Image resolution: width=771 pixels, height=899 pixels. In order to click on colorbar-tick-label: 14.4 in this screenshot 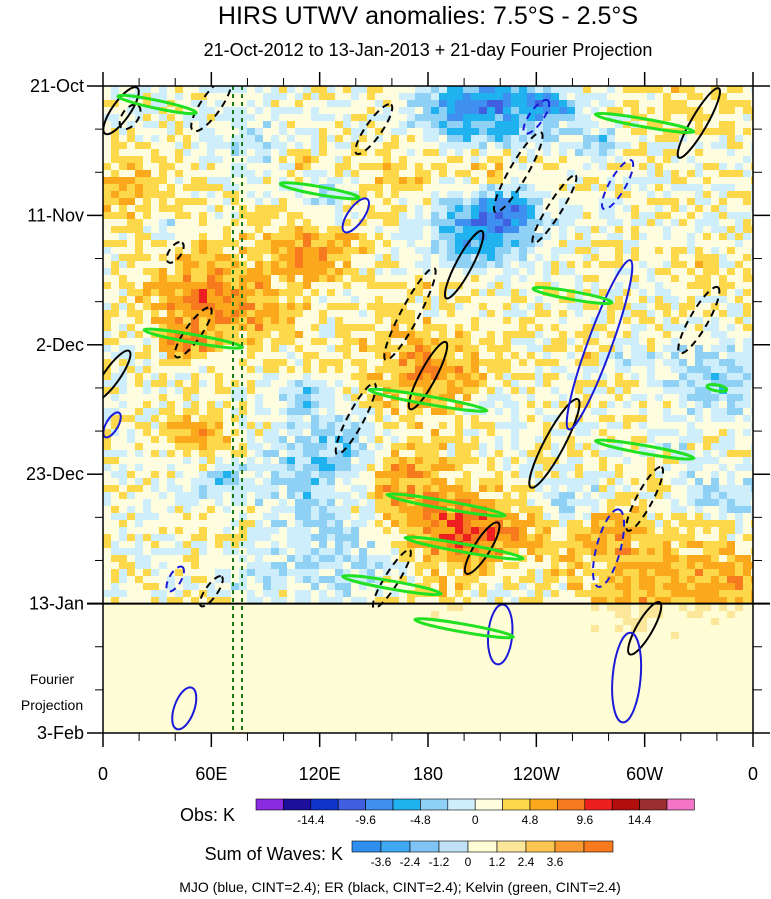, I will do `click(640, 820)`.